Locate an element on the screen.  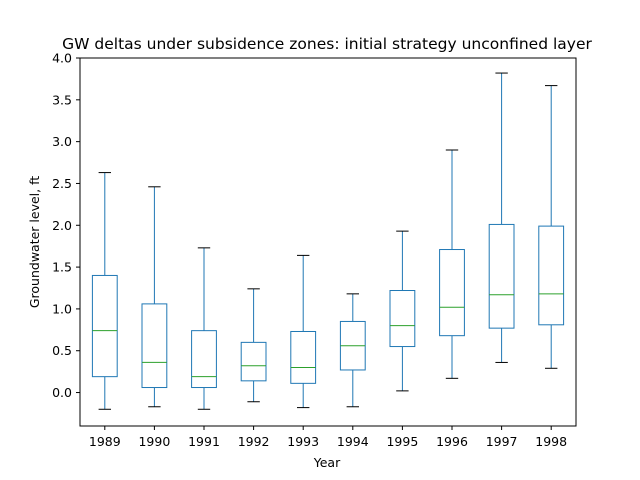
x-tick-label: 1996 is located at coordinates (452, 441).